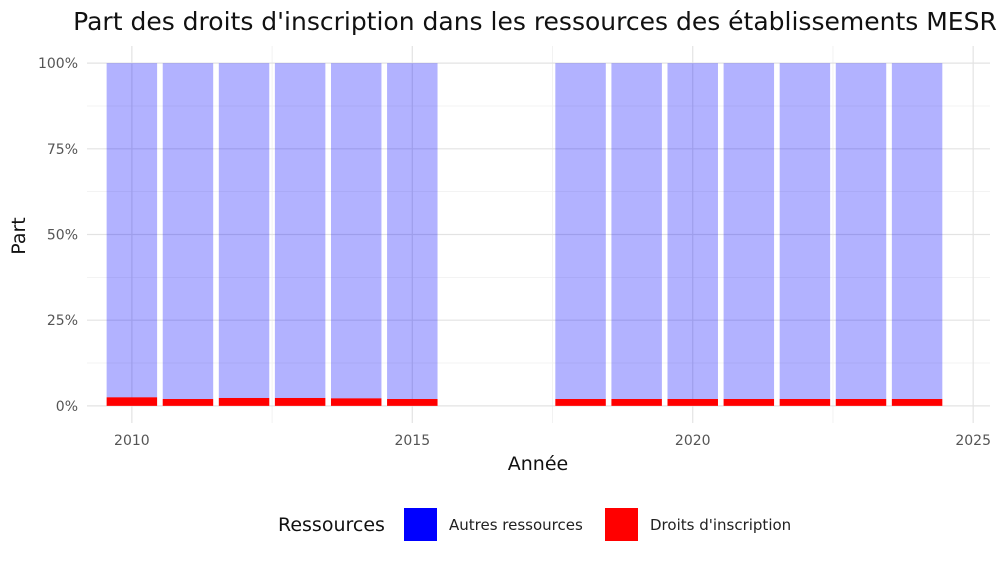 The width and height of the screenshot is (1000, 563). I want to click on bar-droits-d-inscription-2011, so click(188, 402).